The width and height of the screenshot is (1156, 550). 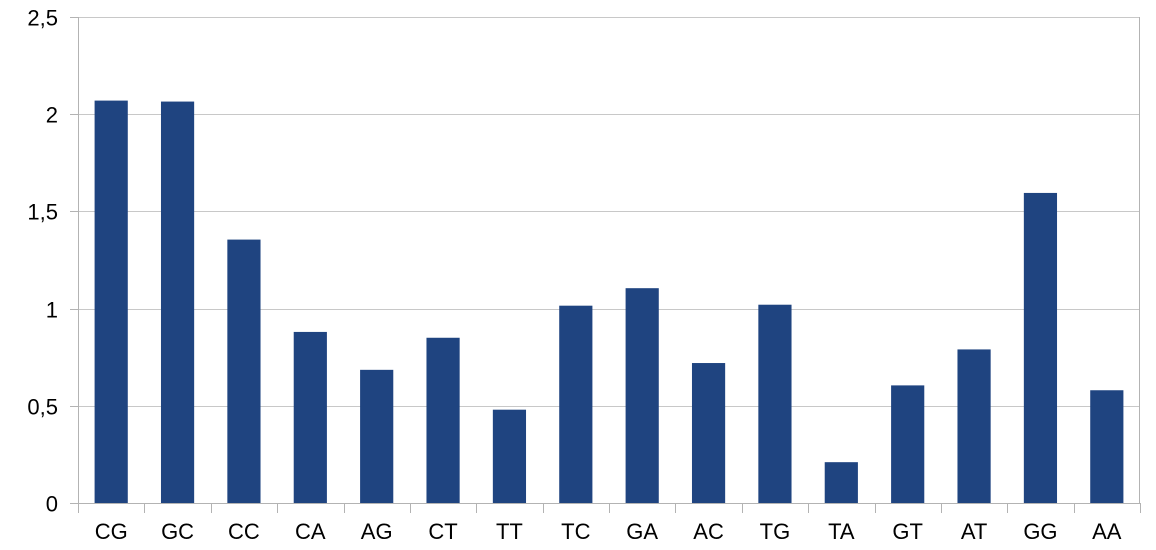 What do you see at coordinates (642, 531) in the screenshot?
I see `x-tick-label: GA` at bounding box center [642, 531].